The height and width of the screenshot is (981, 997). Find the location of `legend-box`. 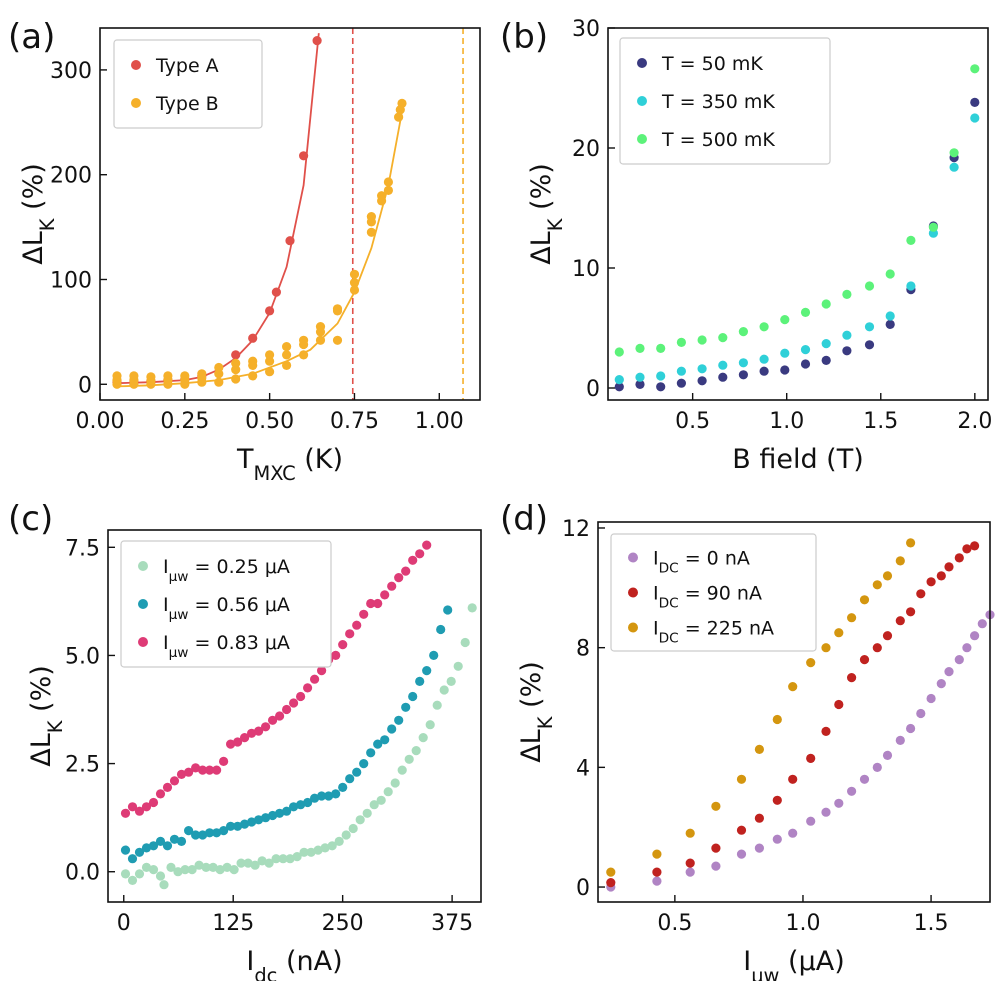

legend-box is located at coordinates (226, 604).